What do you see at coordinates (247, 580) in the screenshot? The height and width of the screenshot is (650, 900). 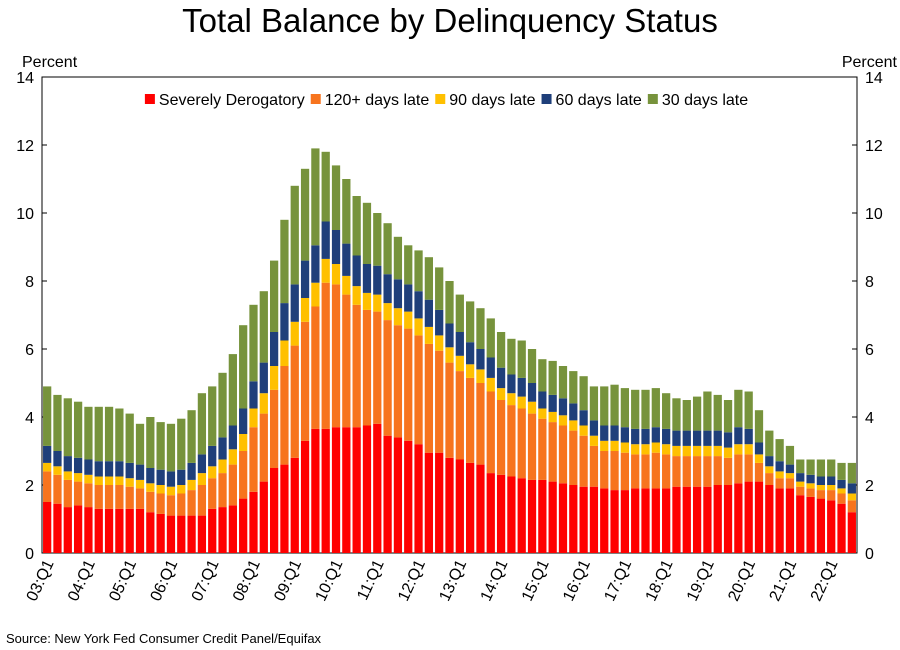 I see `x-tick-label: 08:Q1` at bounding box center [247, 580].